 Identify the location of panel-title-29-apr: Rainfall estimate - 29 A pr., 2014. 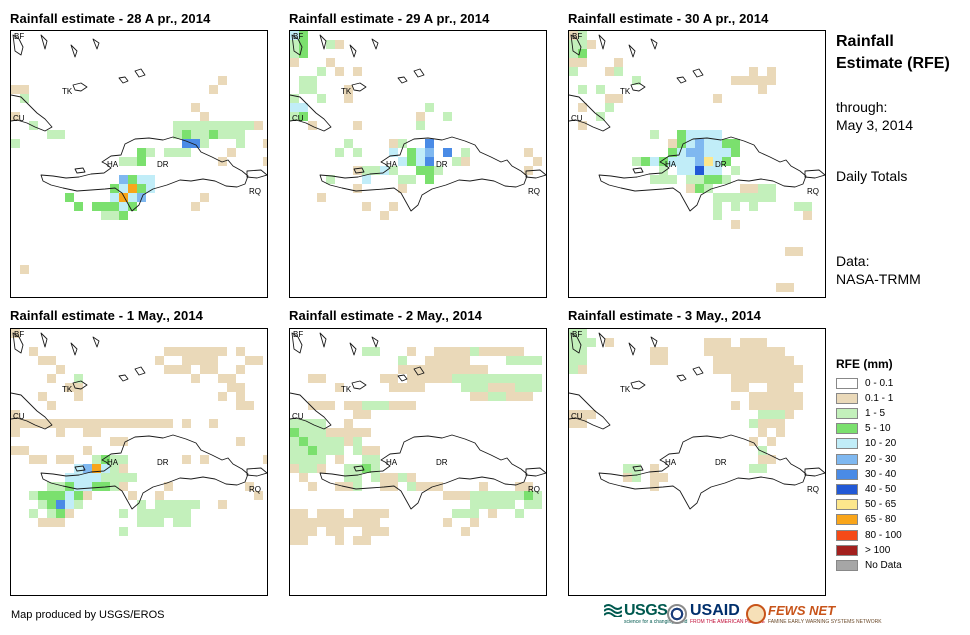
(389, 18).